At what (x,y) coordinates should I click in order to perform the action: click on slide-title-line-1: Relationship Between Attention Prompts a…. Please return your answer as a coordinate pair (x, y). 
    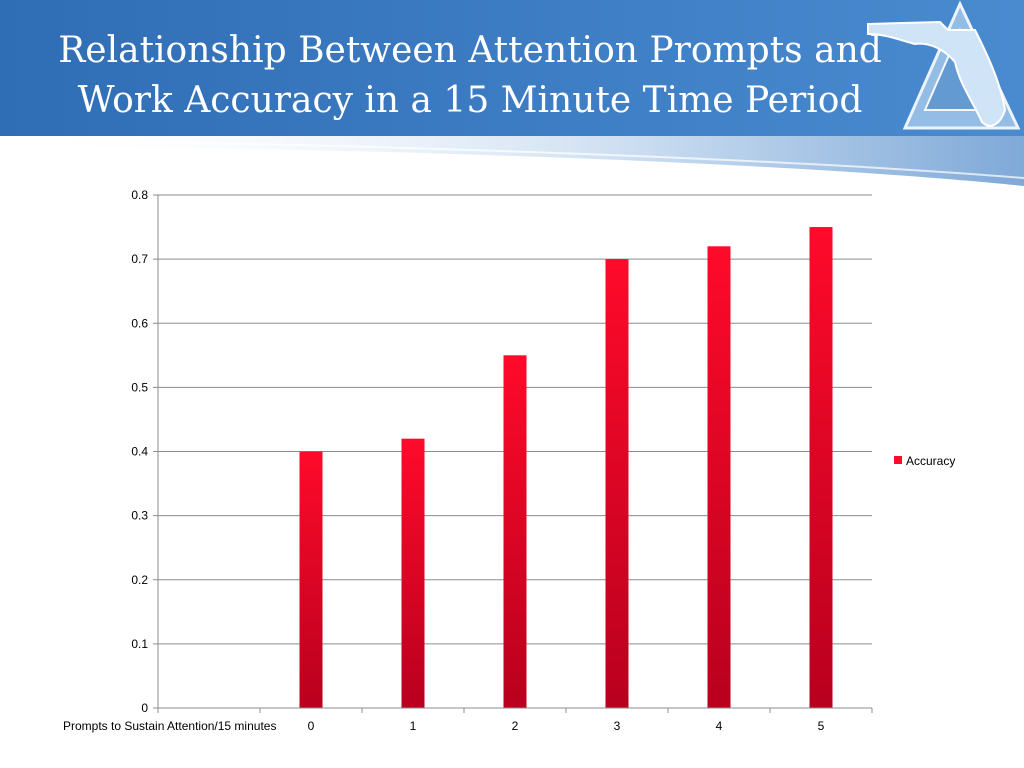
    Looking at the image, I should click on (470, 50).